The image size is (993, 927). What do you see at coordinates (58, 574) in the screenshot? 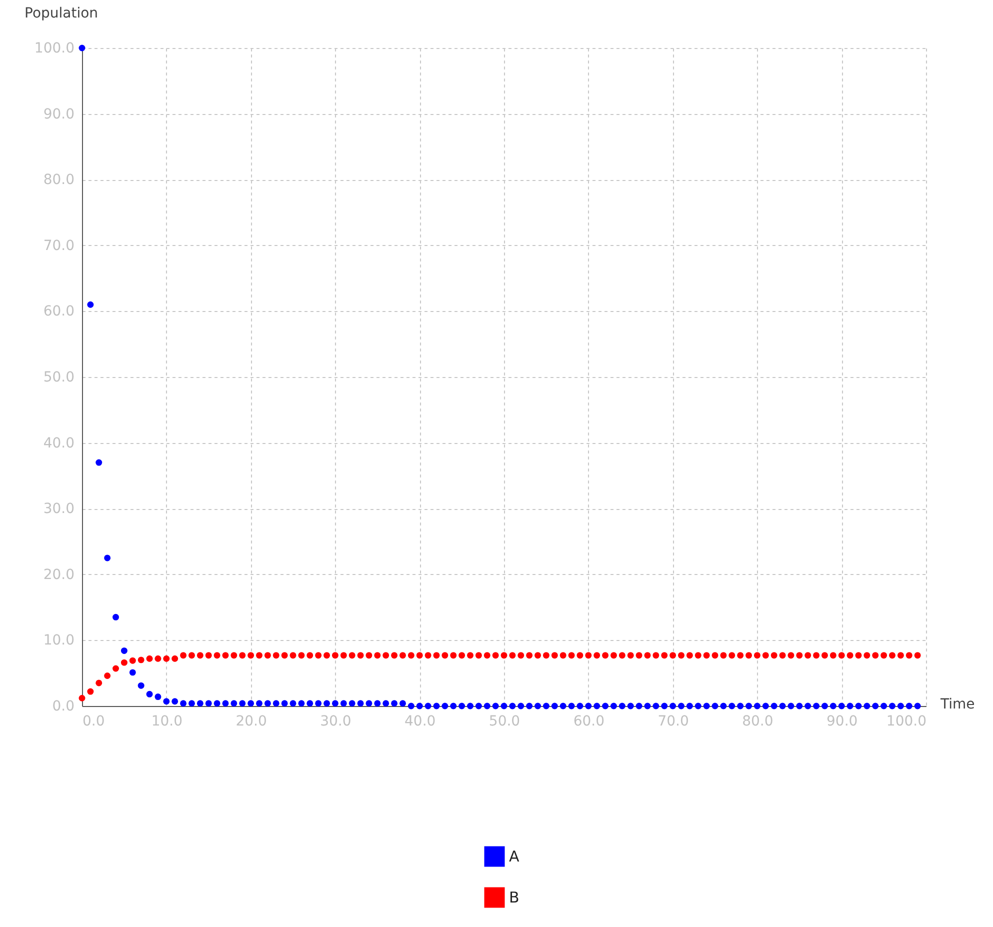
I see `y-tick-label: 20.0` at bounding box center [58, 574].